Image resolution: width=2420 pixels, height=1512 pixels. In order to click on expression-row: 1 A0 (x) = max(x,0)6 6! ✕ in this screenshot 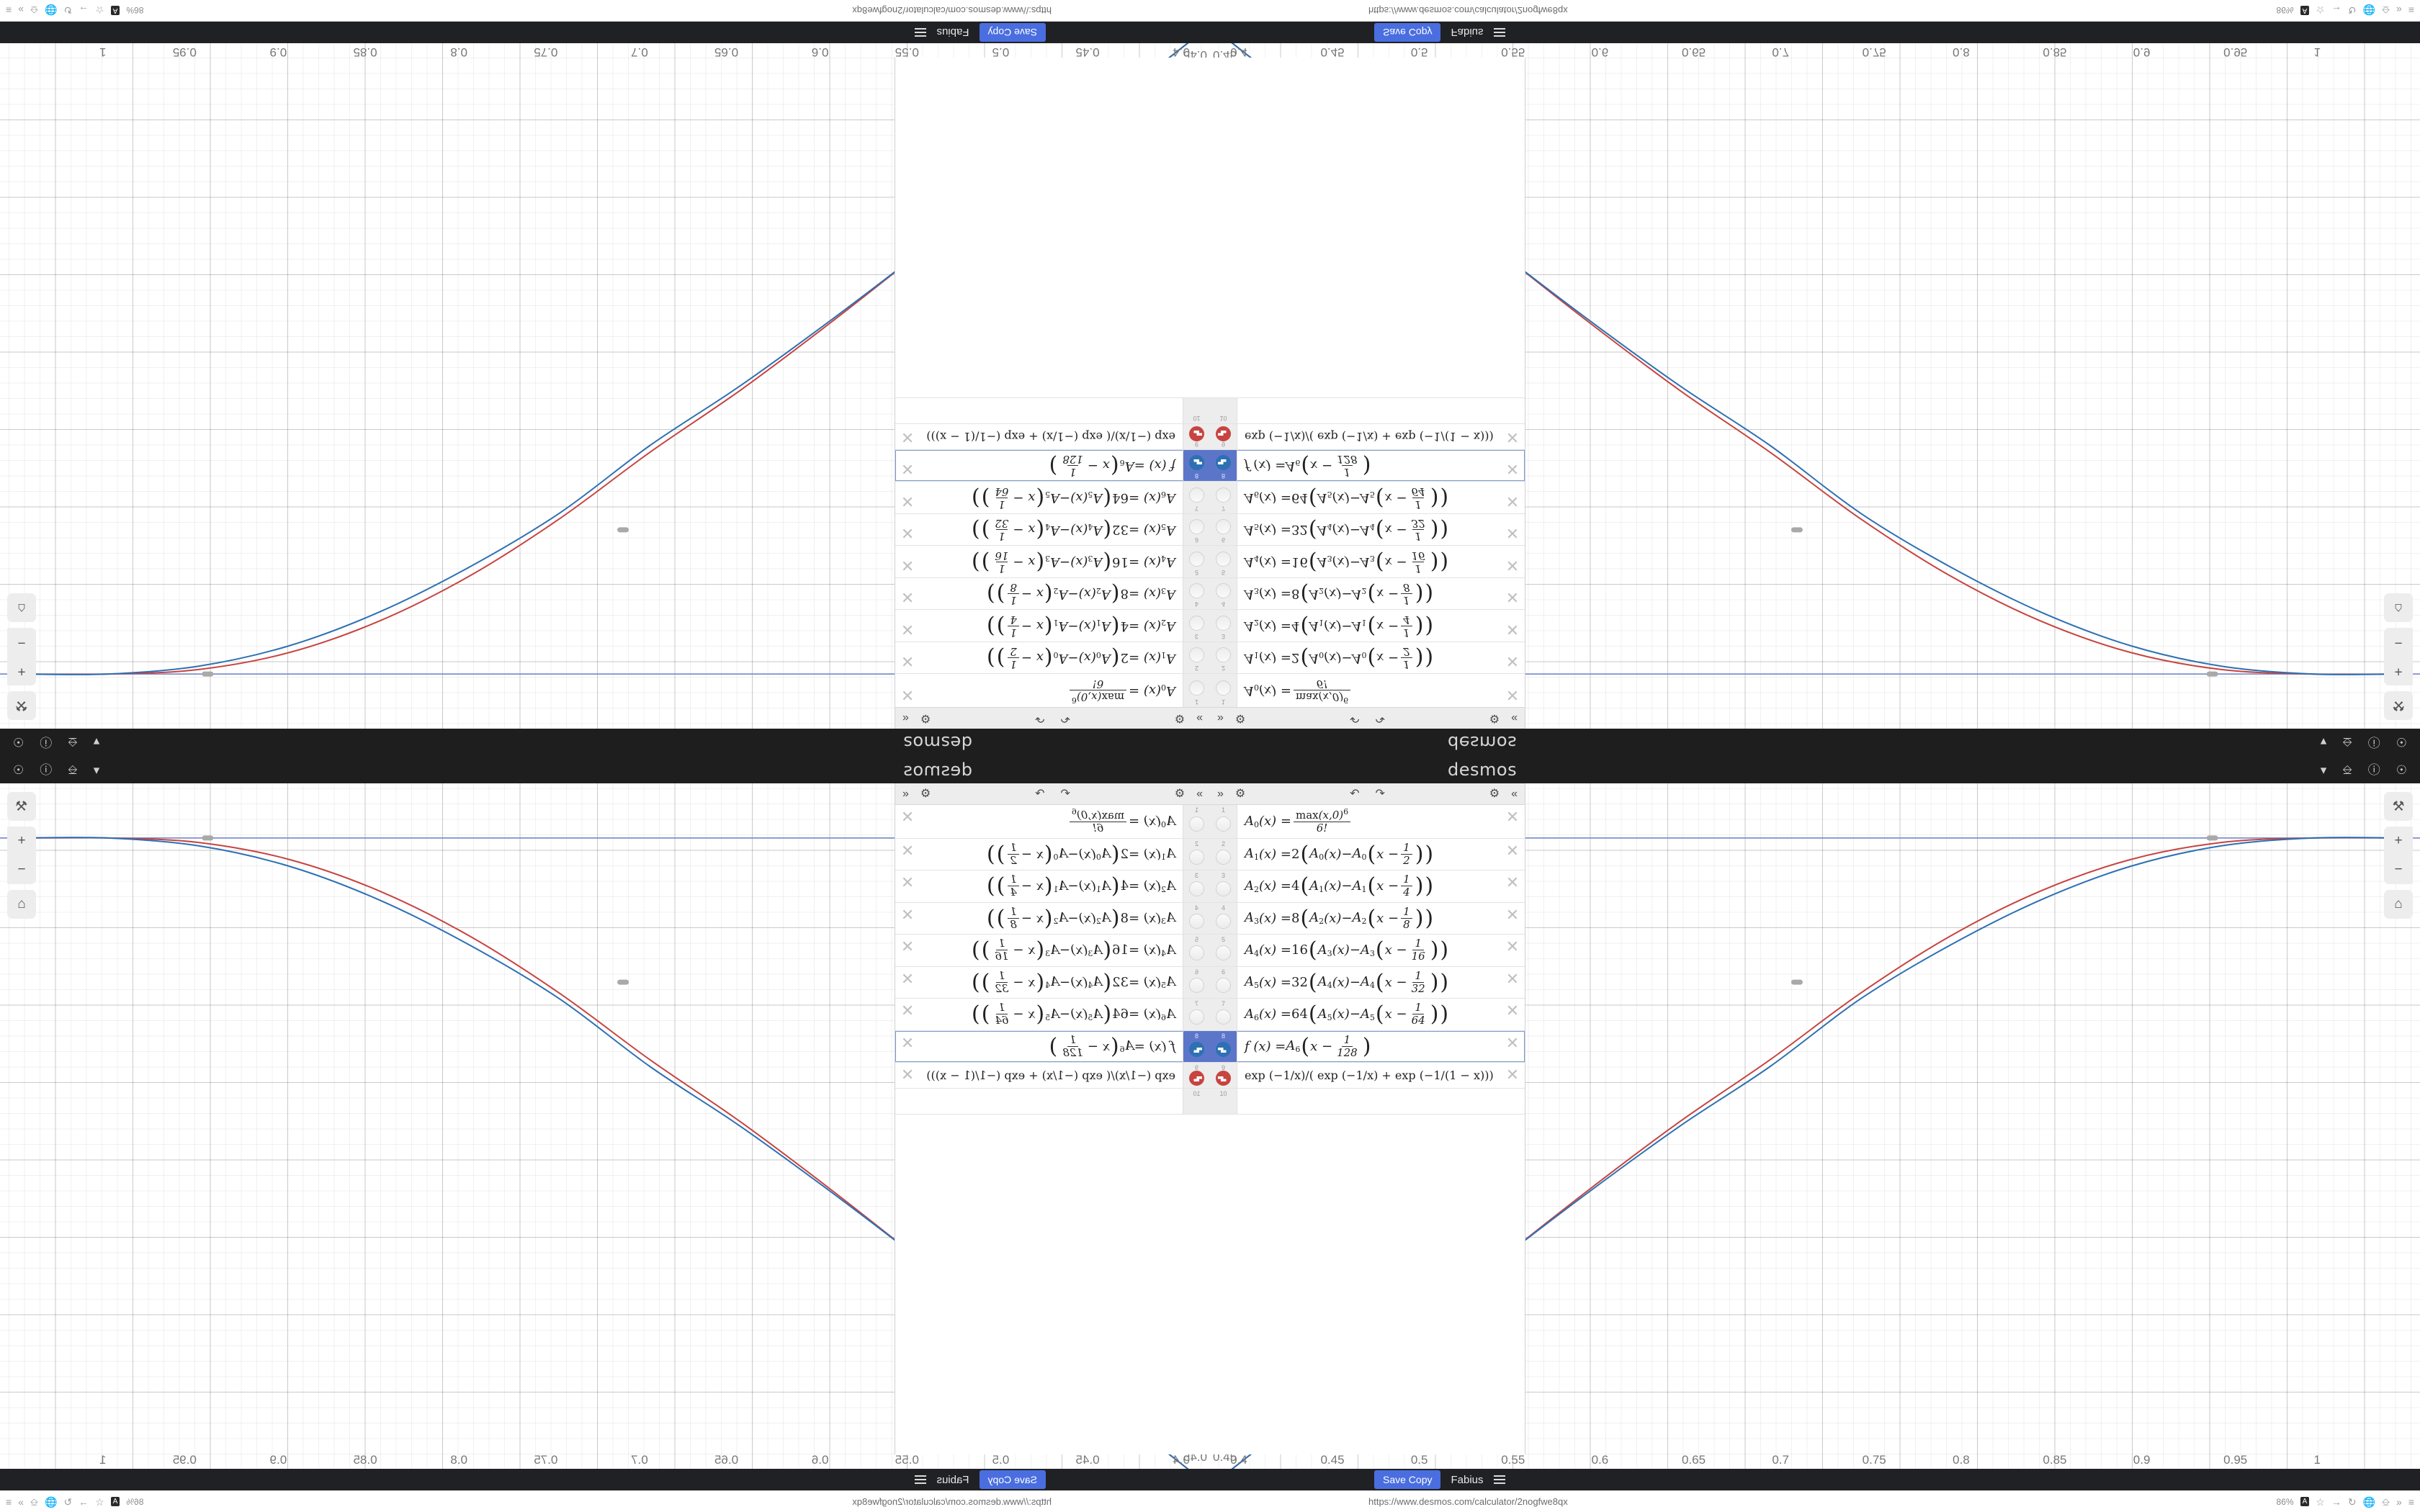, I will do `click(1052, 822)`.